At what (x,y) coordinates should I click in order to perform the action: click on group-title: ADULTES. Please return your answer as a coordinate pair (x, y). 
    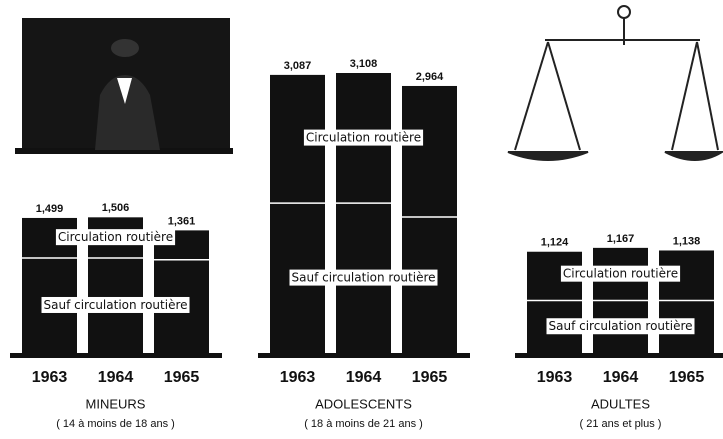
    Looking at the image, I should click on (620, 403).